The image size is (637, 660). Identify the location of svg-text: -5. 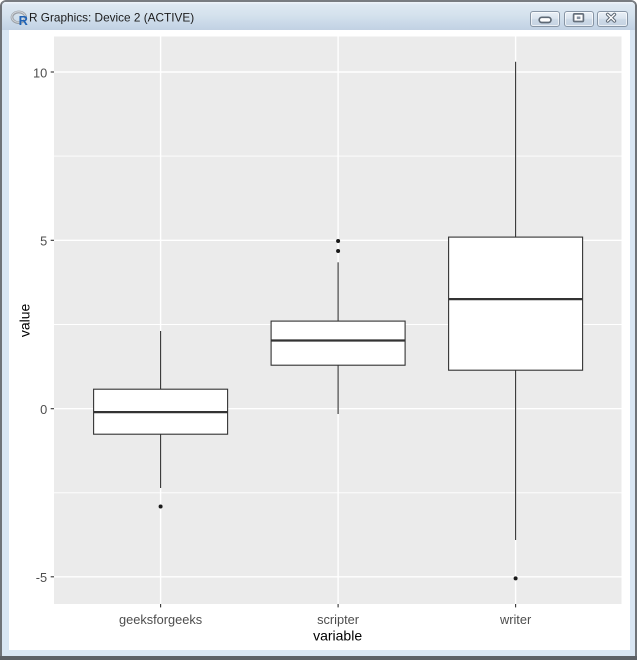
(41, 577).